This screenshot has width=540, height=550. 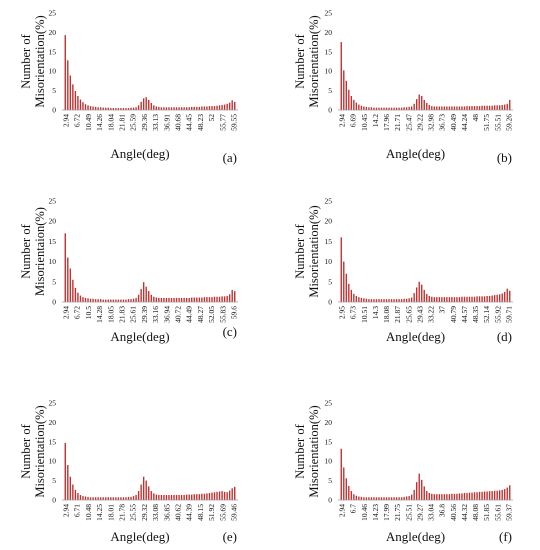 What do you see at coordinates (139, 536) in the screenshot?
I see `x-axis-label: Angle(deg)` at bounding box center [139, 536].